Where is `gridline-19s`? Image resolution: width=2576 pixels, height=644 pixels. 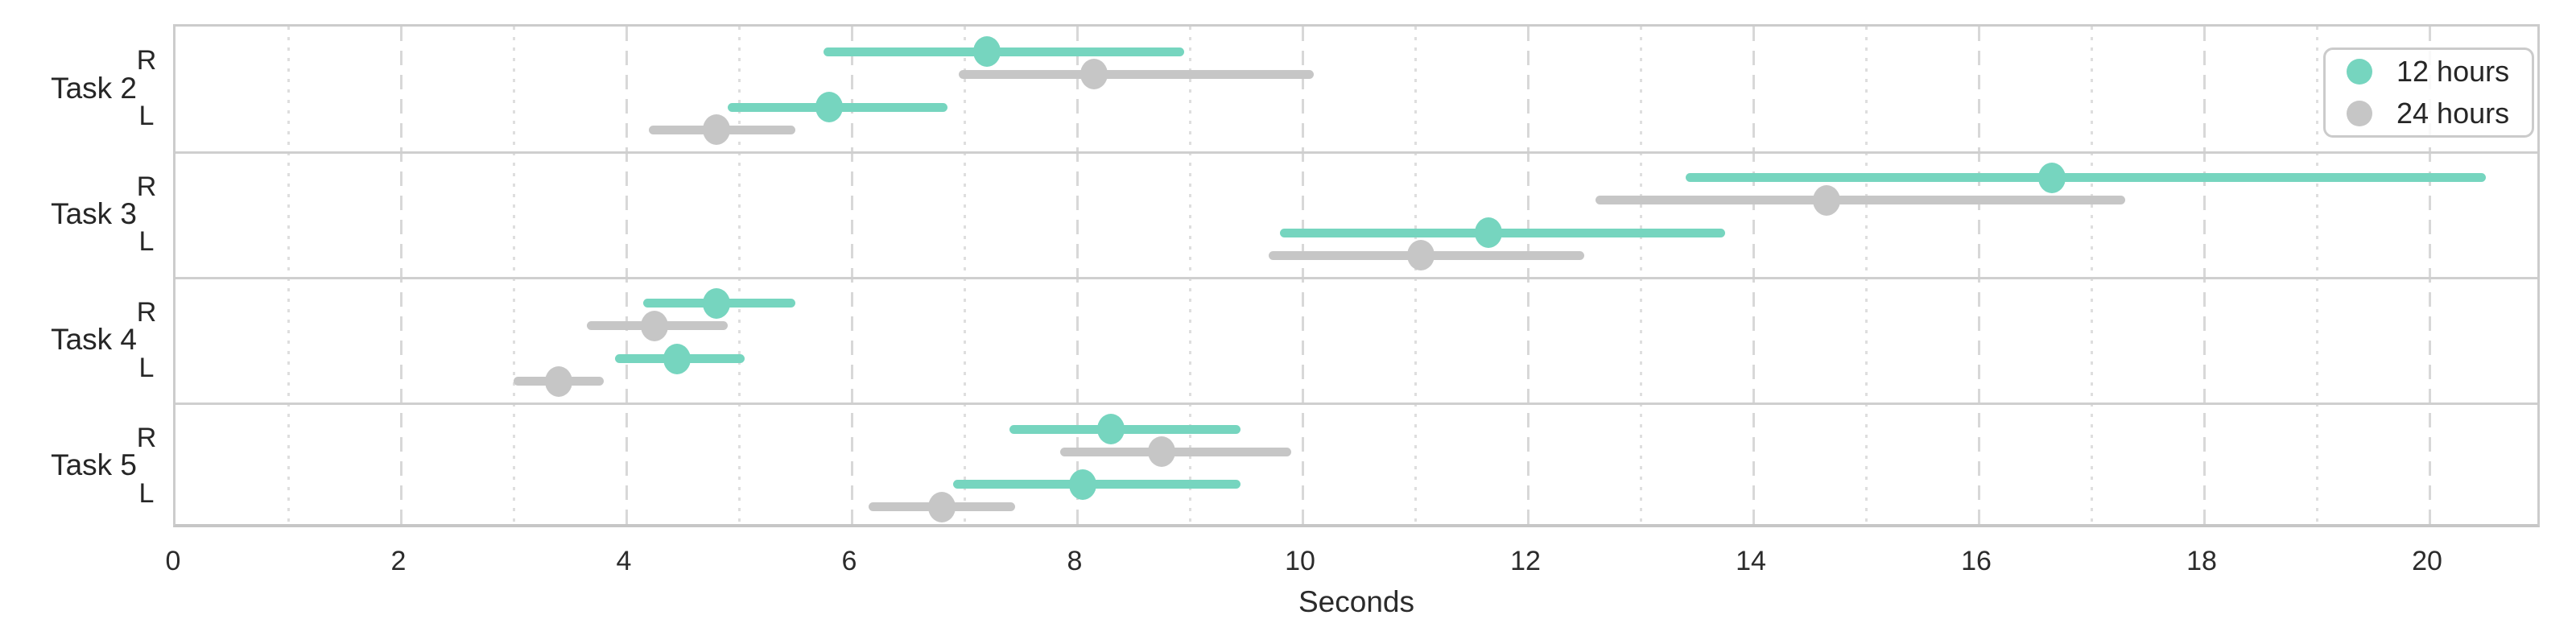
gridline-19s is located at coordinates (2316, 275).